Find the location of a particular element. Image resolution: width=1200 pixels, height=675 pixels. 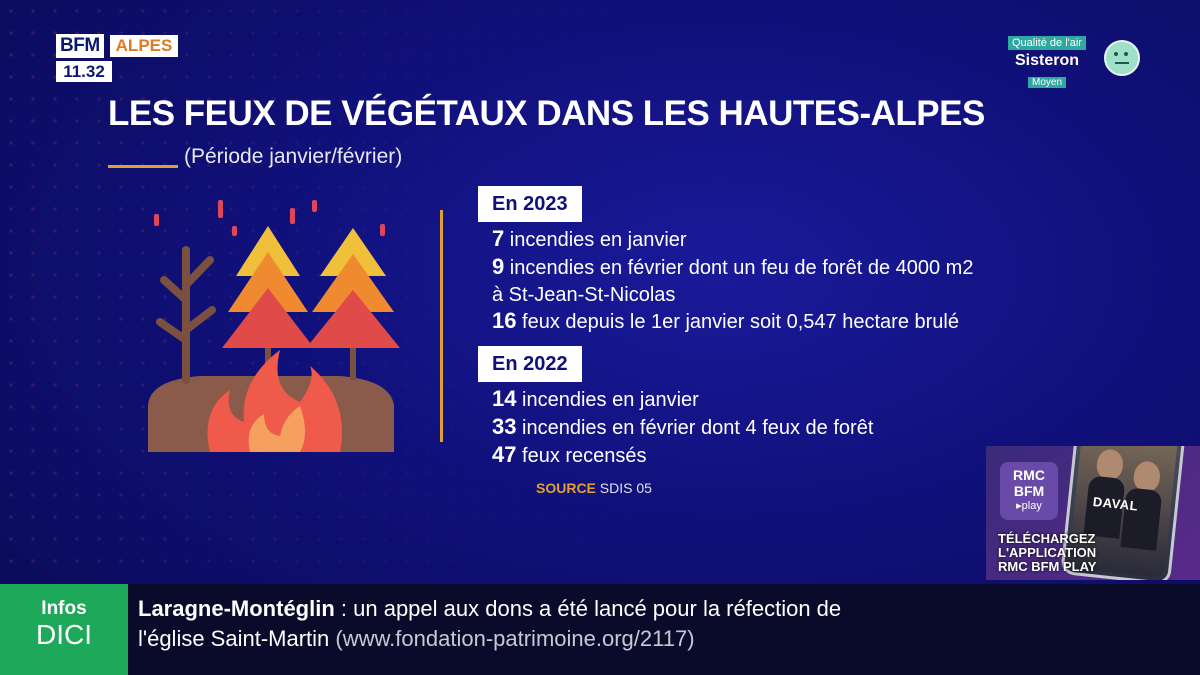

source-credit: SOURCE SDIS 05 is located at coordinates (594, 488).